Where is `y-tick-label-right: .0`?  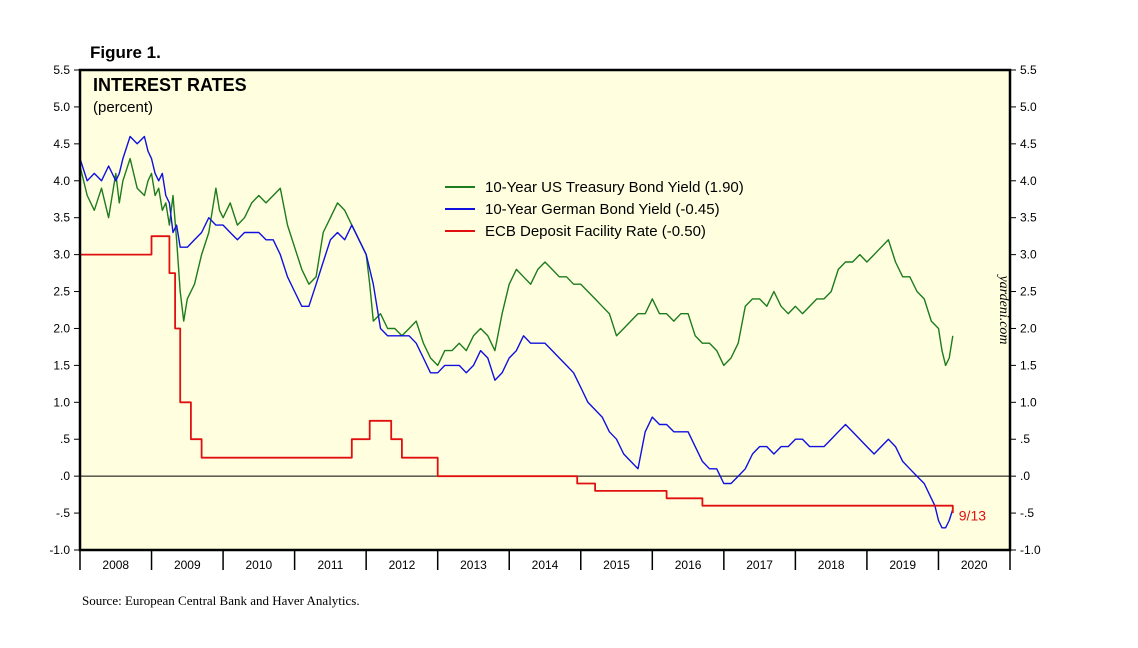 y-tick-label-right: .0 is located at coordinates (1025, 476).